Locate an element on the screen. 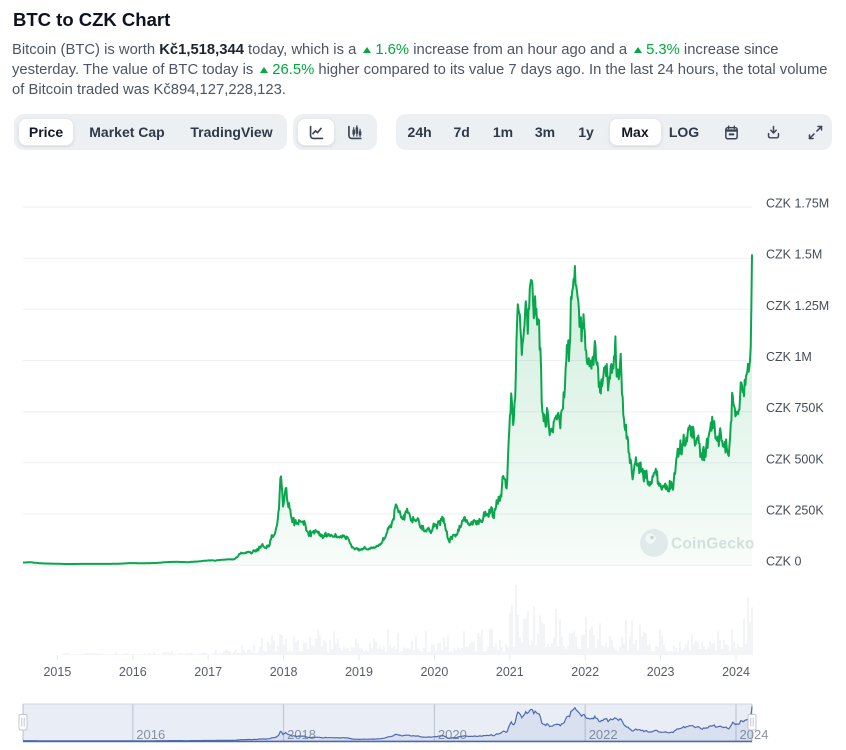  svg-text: CoinGecko is located at coordinates (713, 544).